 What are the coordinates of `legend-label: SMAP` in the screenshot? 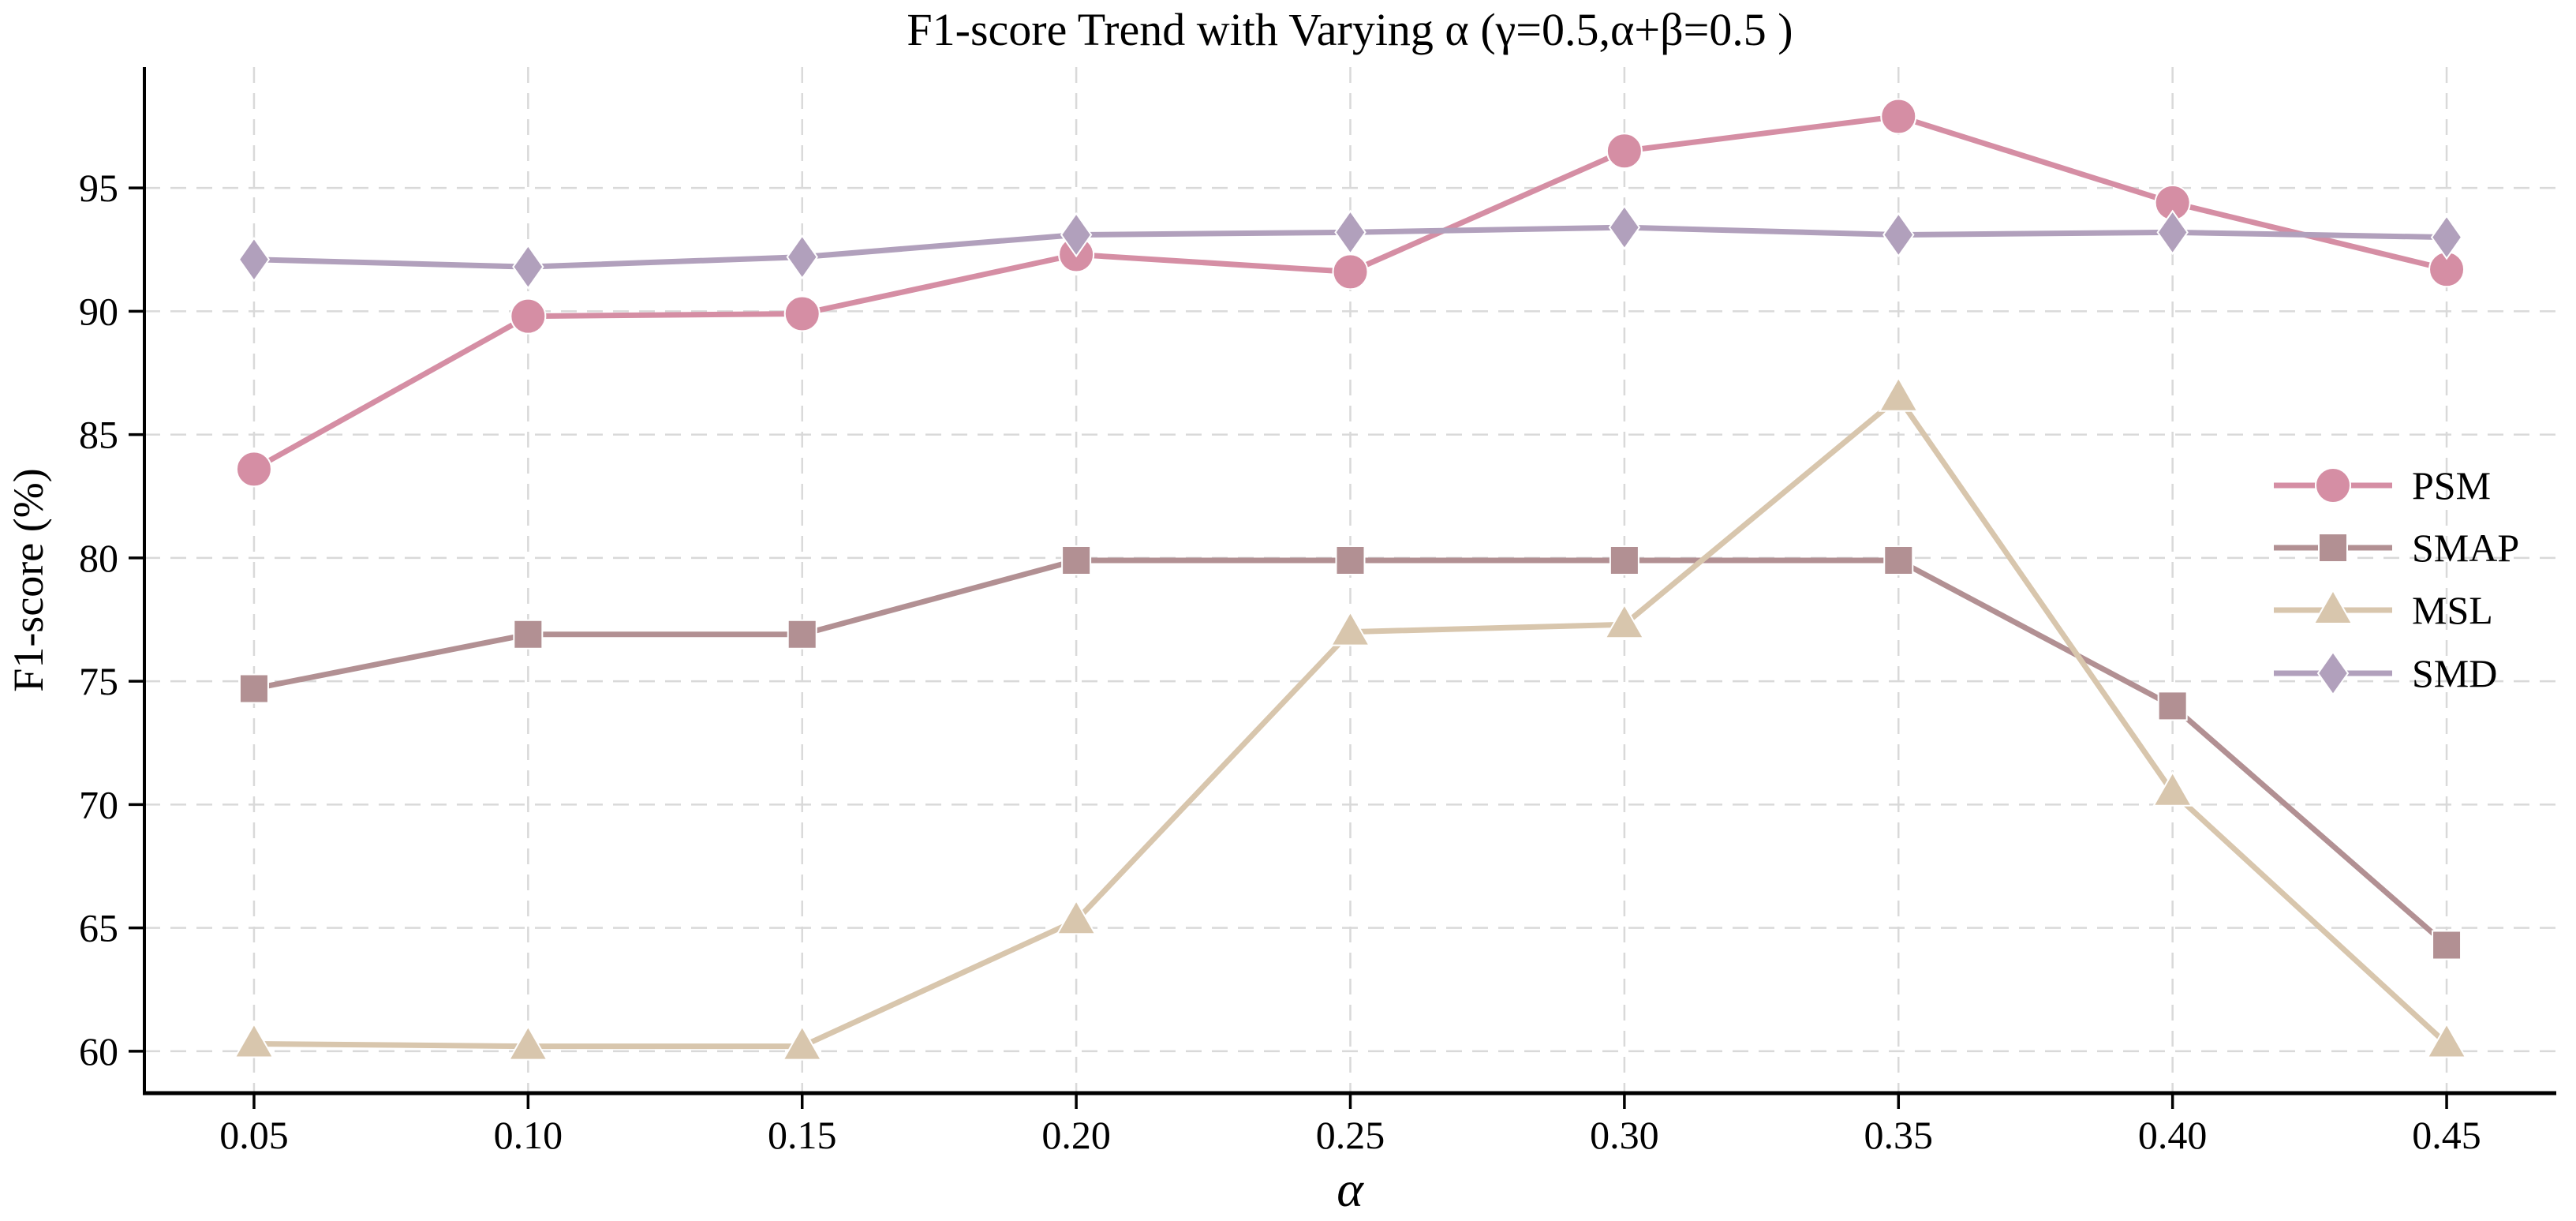 It's located at (2465, 548).